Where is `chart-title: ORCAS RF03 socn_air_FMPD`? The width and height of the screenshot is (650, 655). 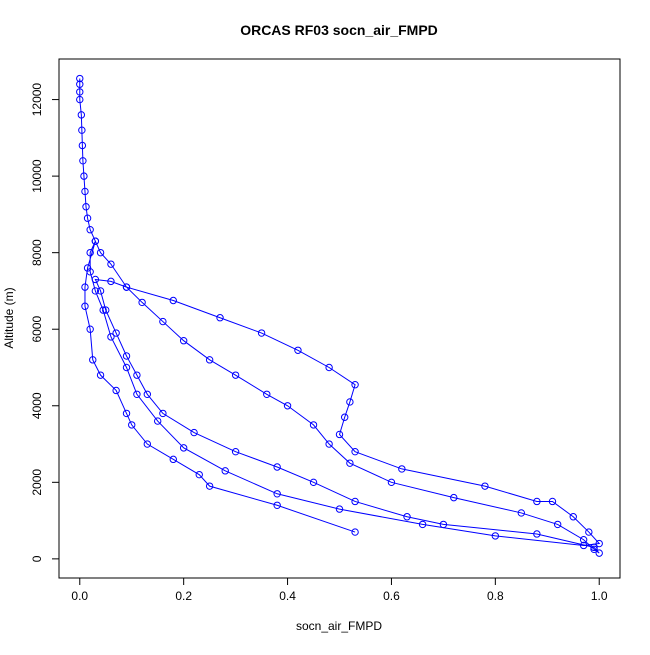
chart-title: ORCAS RF03 socn_air_FMPD is located at coordinates (339, 30).